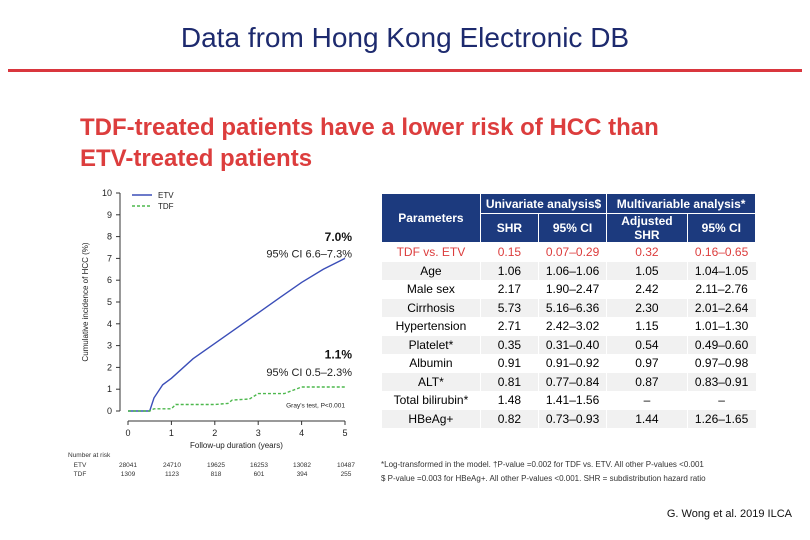 The width and height of the screenshot is (810, 540). What do you see at coordinates (431, 307) in the screenshot?
I see `cell-parameter: Cirrhosis` at bounding box center [431, 307].